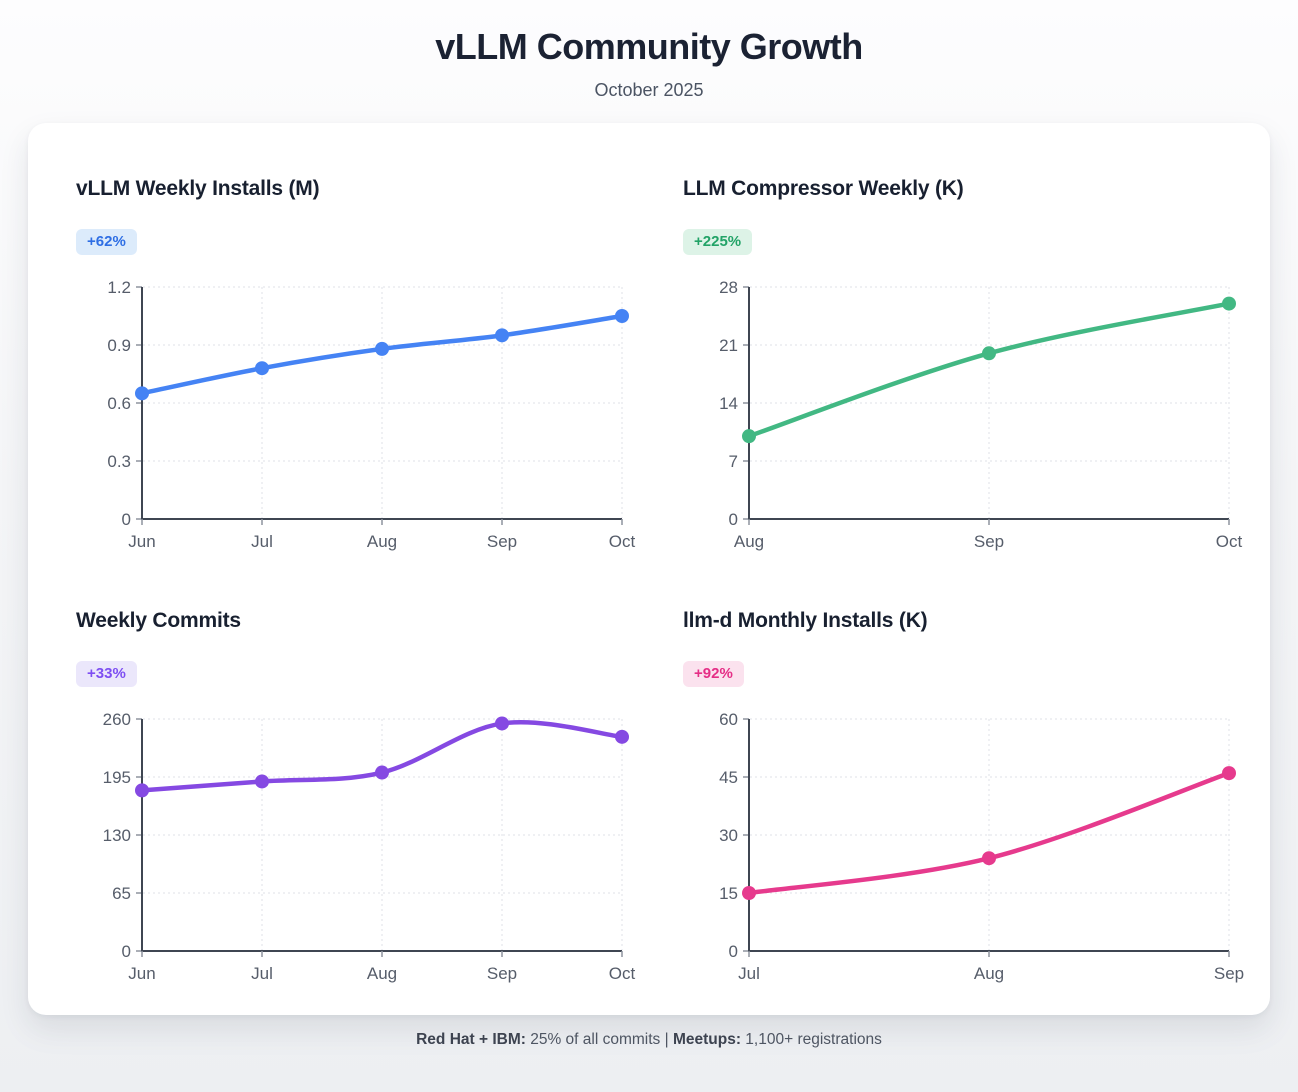 Image resolution: width=1298 pixels, height=1092 pixels. What do you see at coordinates (728, 835) in the screenshot?
I see `svg-text: 30` at bounding box center [728, 835].